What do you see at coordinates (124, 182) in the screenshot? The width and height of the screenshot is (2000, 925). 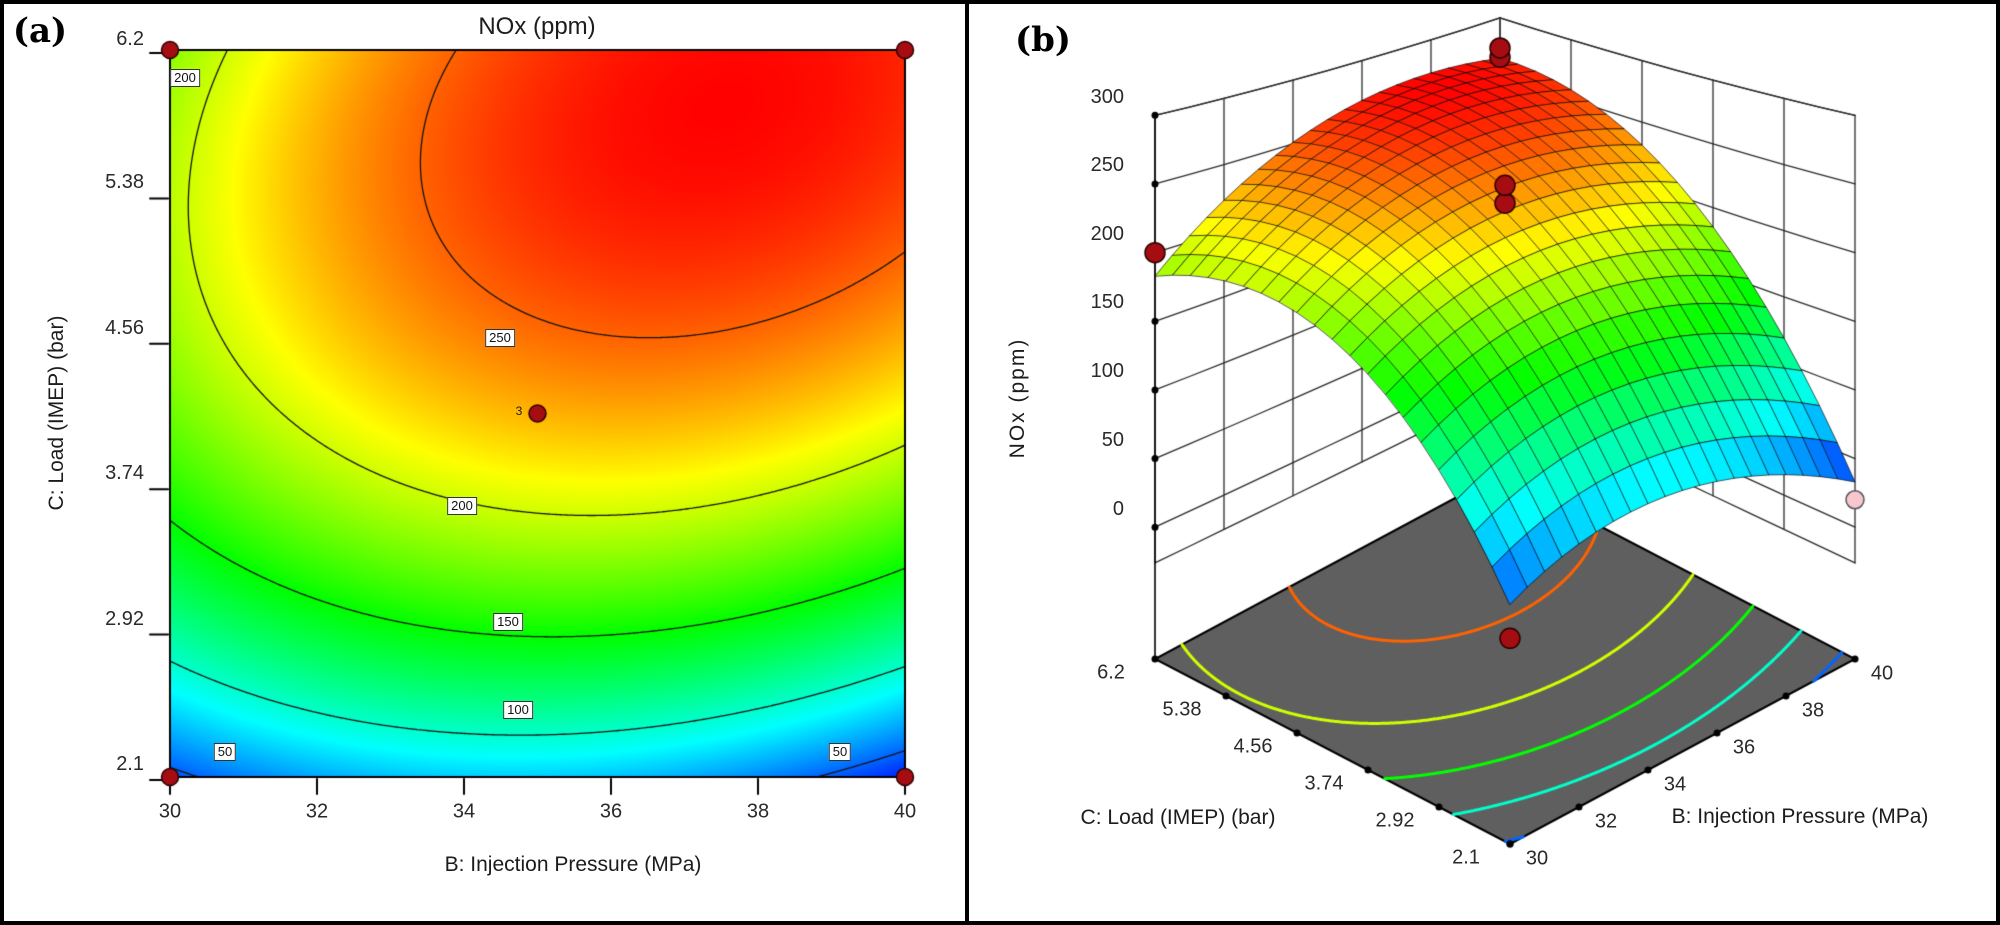 I see `a-ytick-5.38: 5.38` at bounding box center [124, 182].